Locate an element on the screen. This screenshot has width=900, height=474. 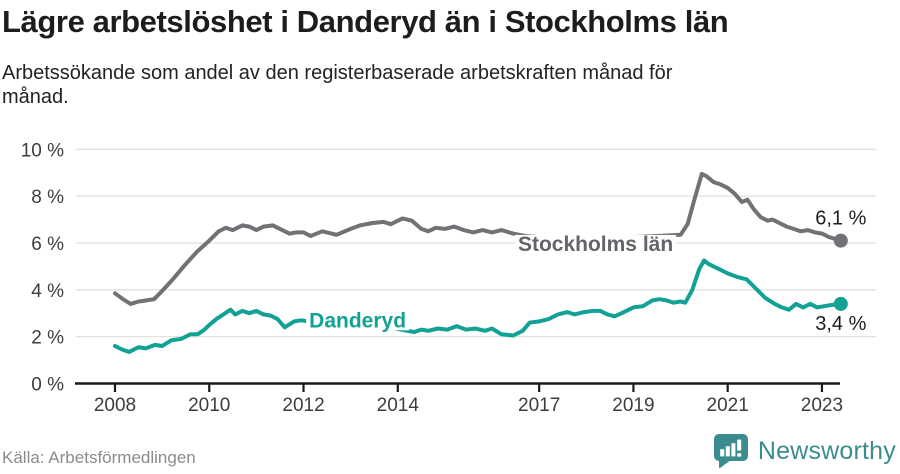
x-axis-tick-labels: 2008 2010 2012 2014 2017 2019 2021 2023 is located at coordinates (468, 405).